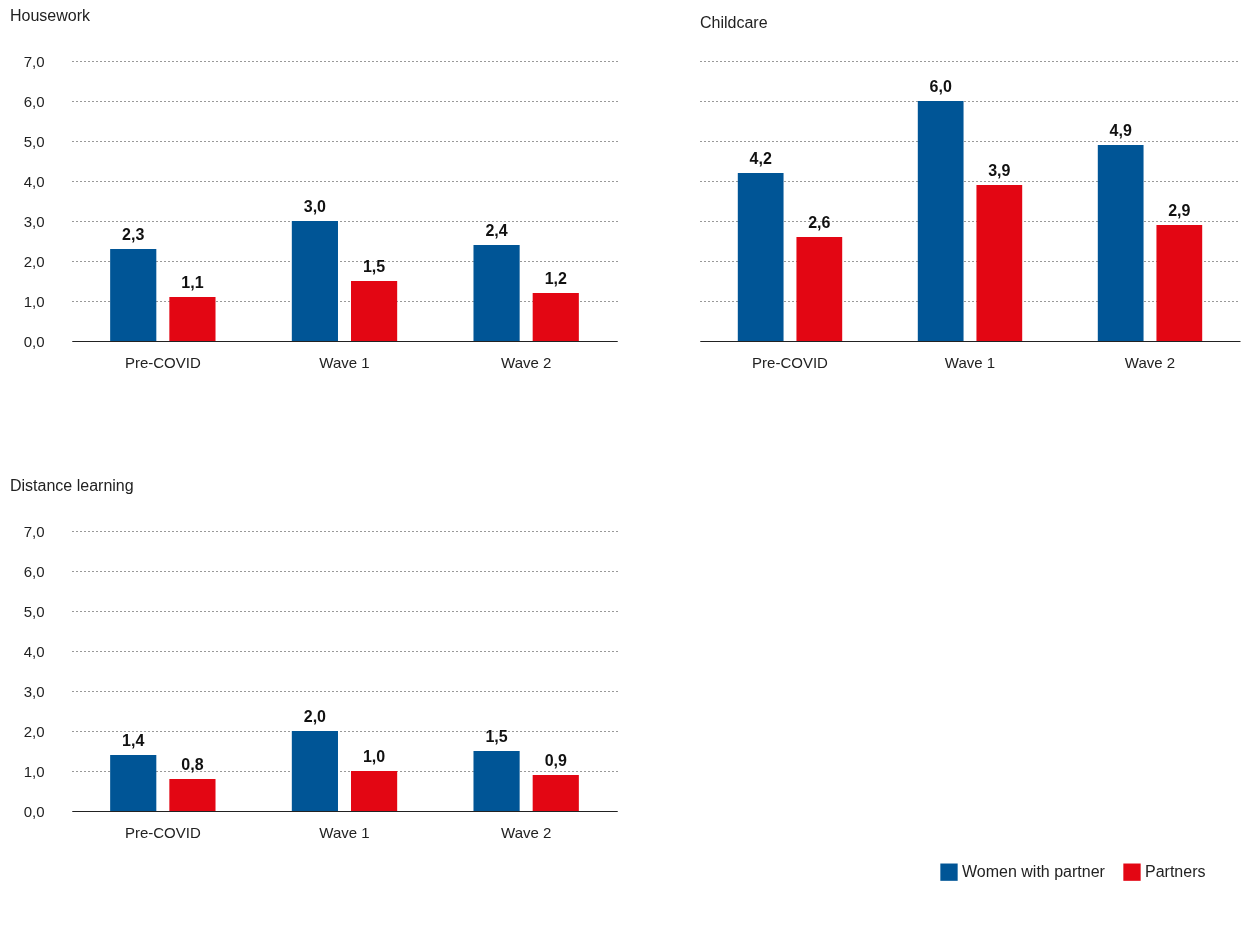 This screenshot has width=1258, height=926. What do you see at coordinates (1034, 872) in the screenshot?
I see `legend-label: Women with partner` at bounding box center [1034, 872].